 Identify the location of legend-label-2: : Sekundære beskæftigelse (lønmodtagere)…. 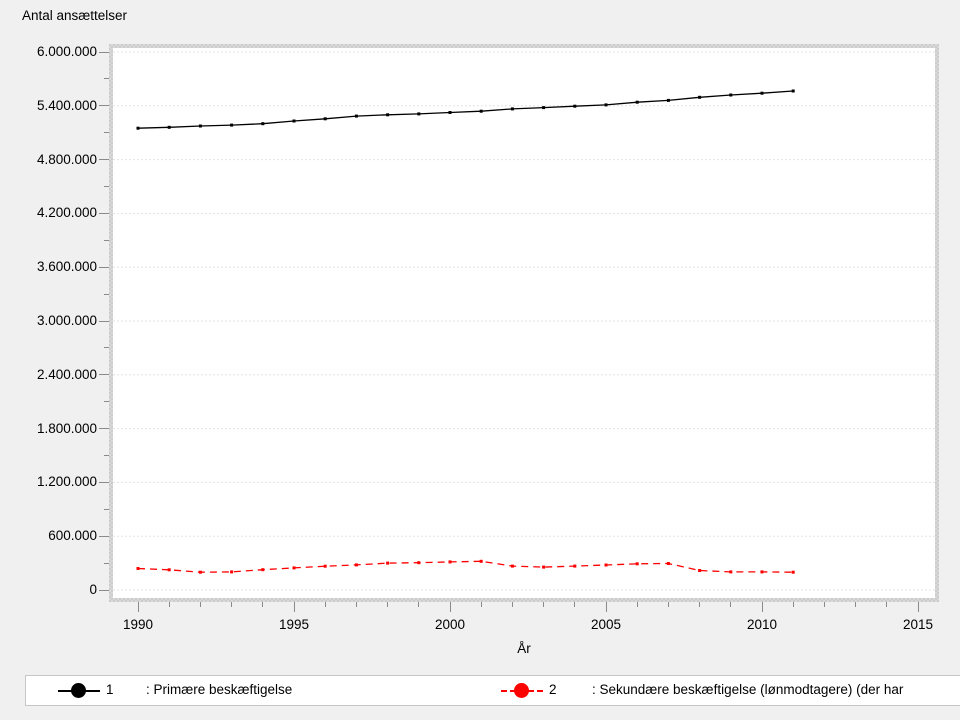
(748, 689).